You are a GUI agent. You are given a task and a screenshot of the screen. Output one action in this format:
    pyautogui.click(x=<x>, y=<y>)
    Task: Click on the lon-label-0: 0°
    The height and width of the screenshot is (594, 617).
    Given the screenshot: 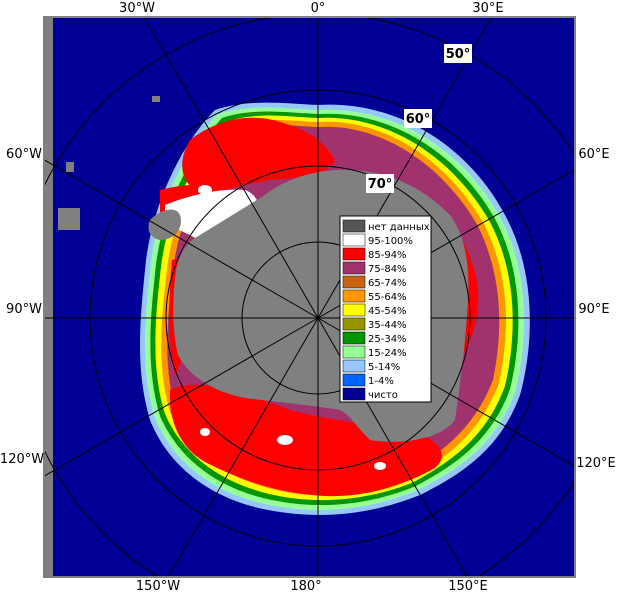 What is the action you would take?
    pyautogui.click(x=318, y=8)
    